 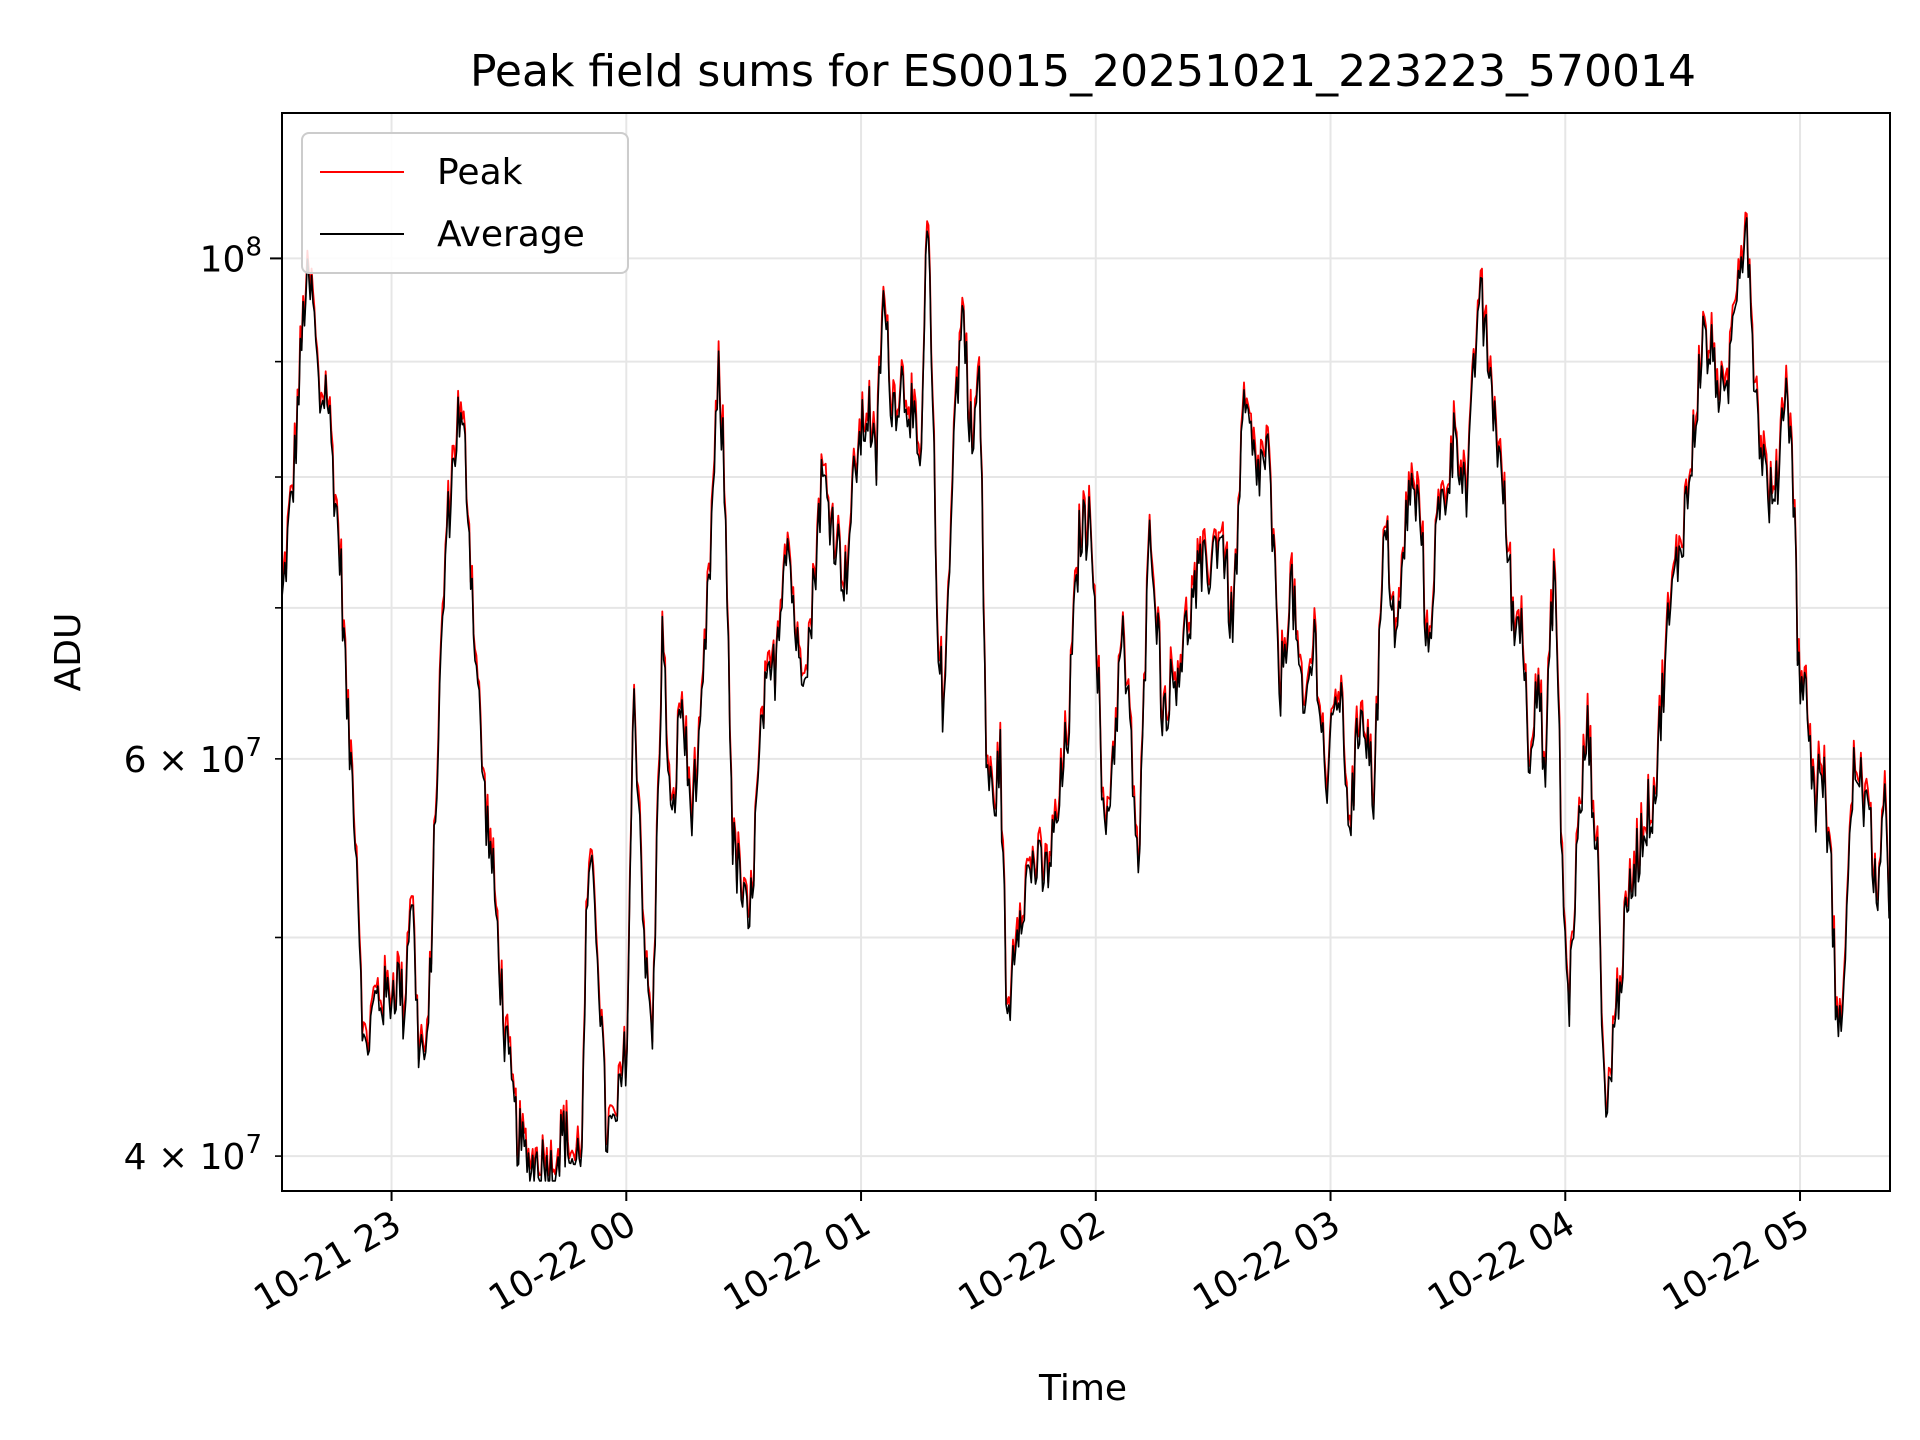 What do you see at coordinates (223, 259) in the screenshot?
I see `y-tick-label-base: 10` at bounding box center [223, 259].